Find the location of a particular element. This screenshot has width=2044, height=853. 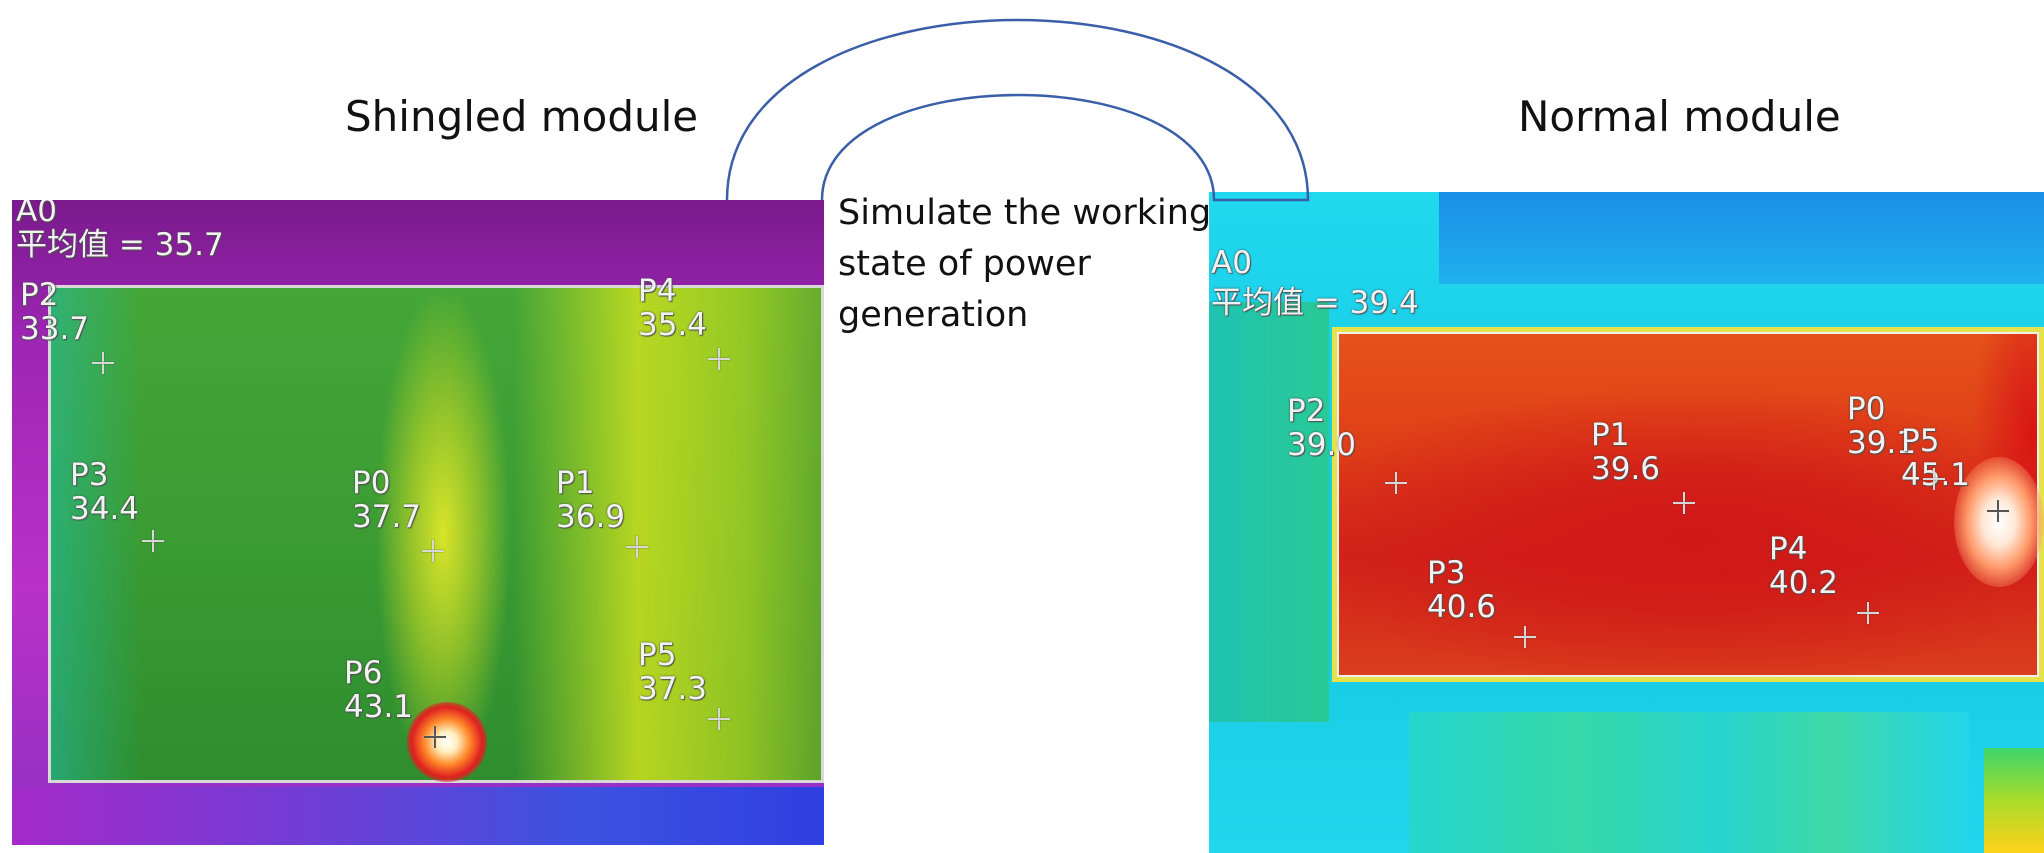

average-temperature: 平均值 = 39.4 is located at coordinates (1315, 303).